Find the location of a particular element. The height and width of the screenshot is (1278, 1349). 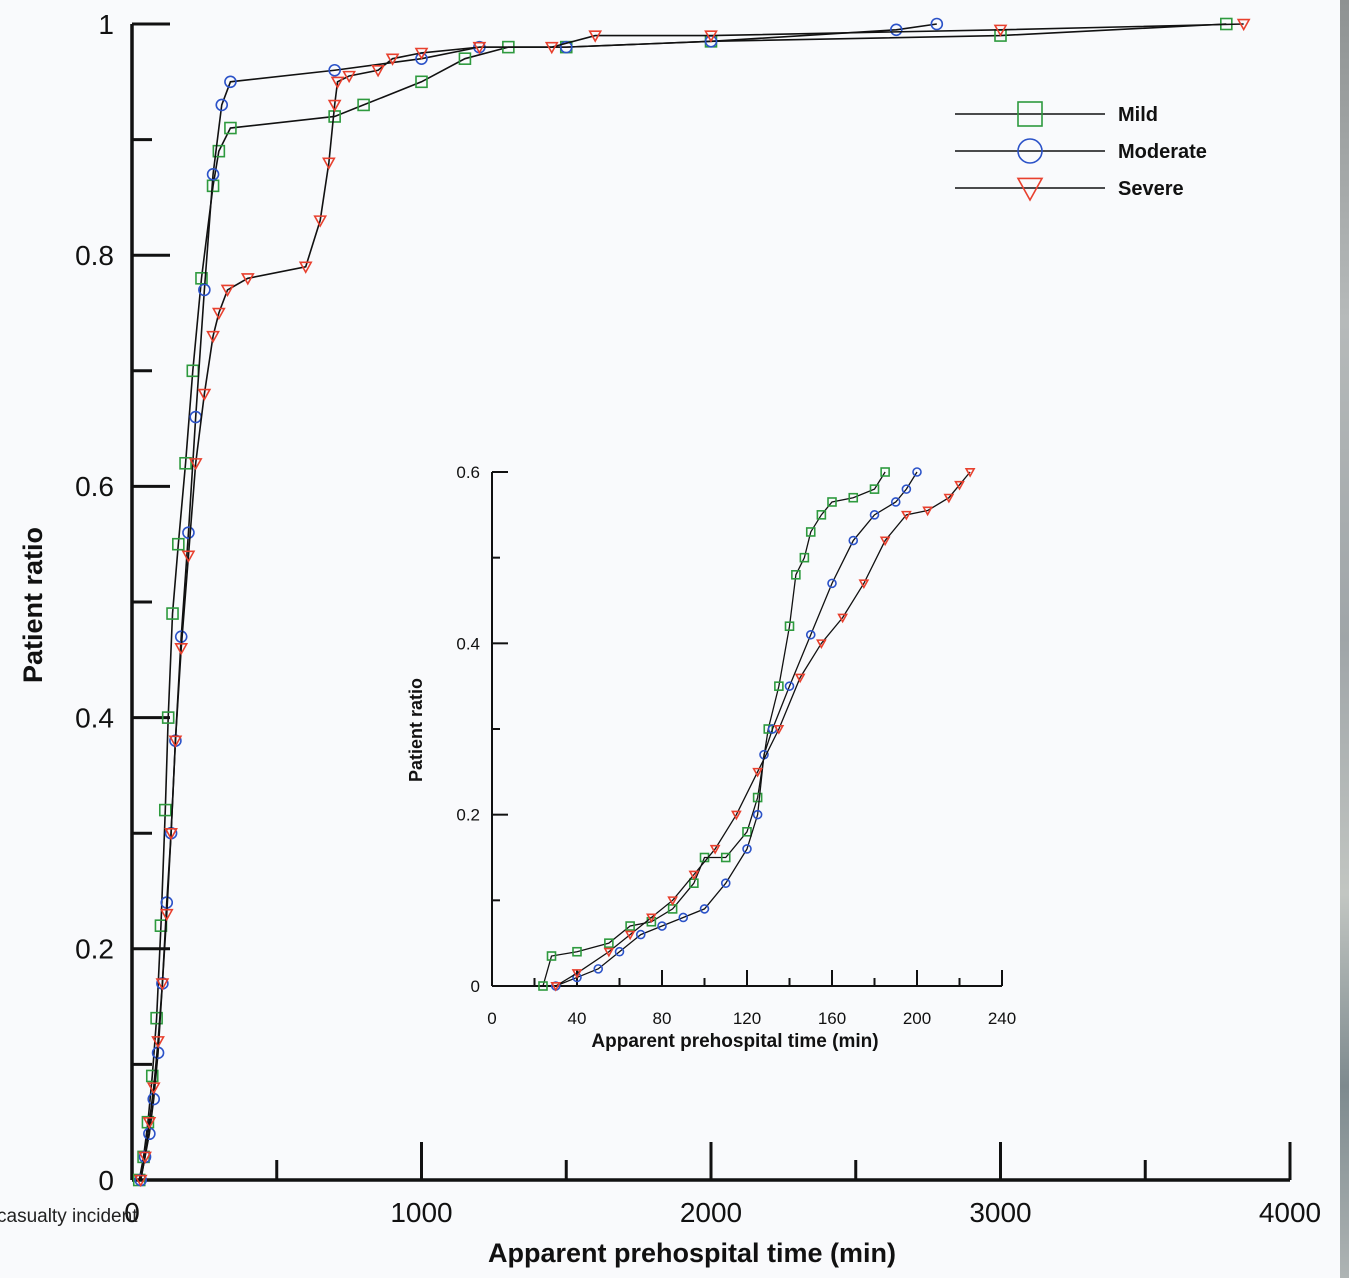

photo-edge-strip is located at coordinates (1344, 639).